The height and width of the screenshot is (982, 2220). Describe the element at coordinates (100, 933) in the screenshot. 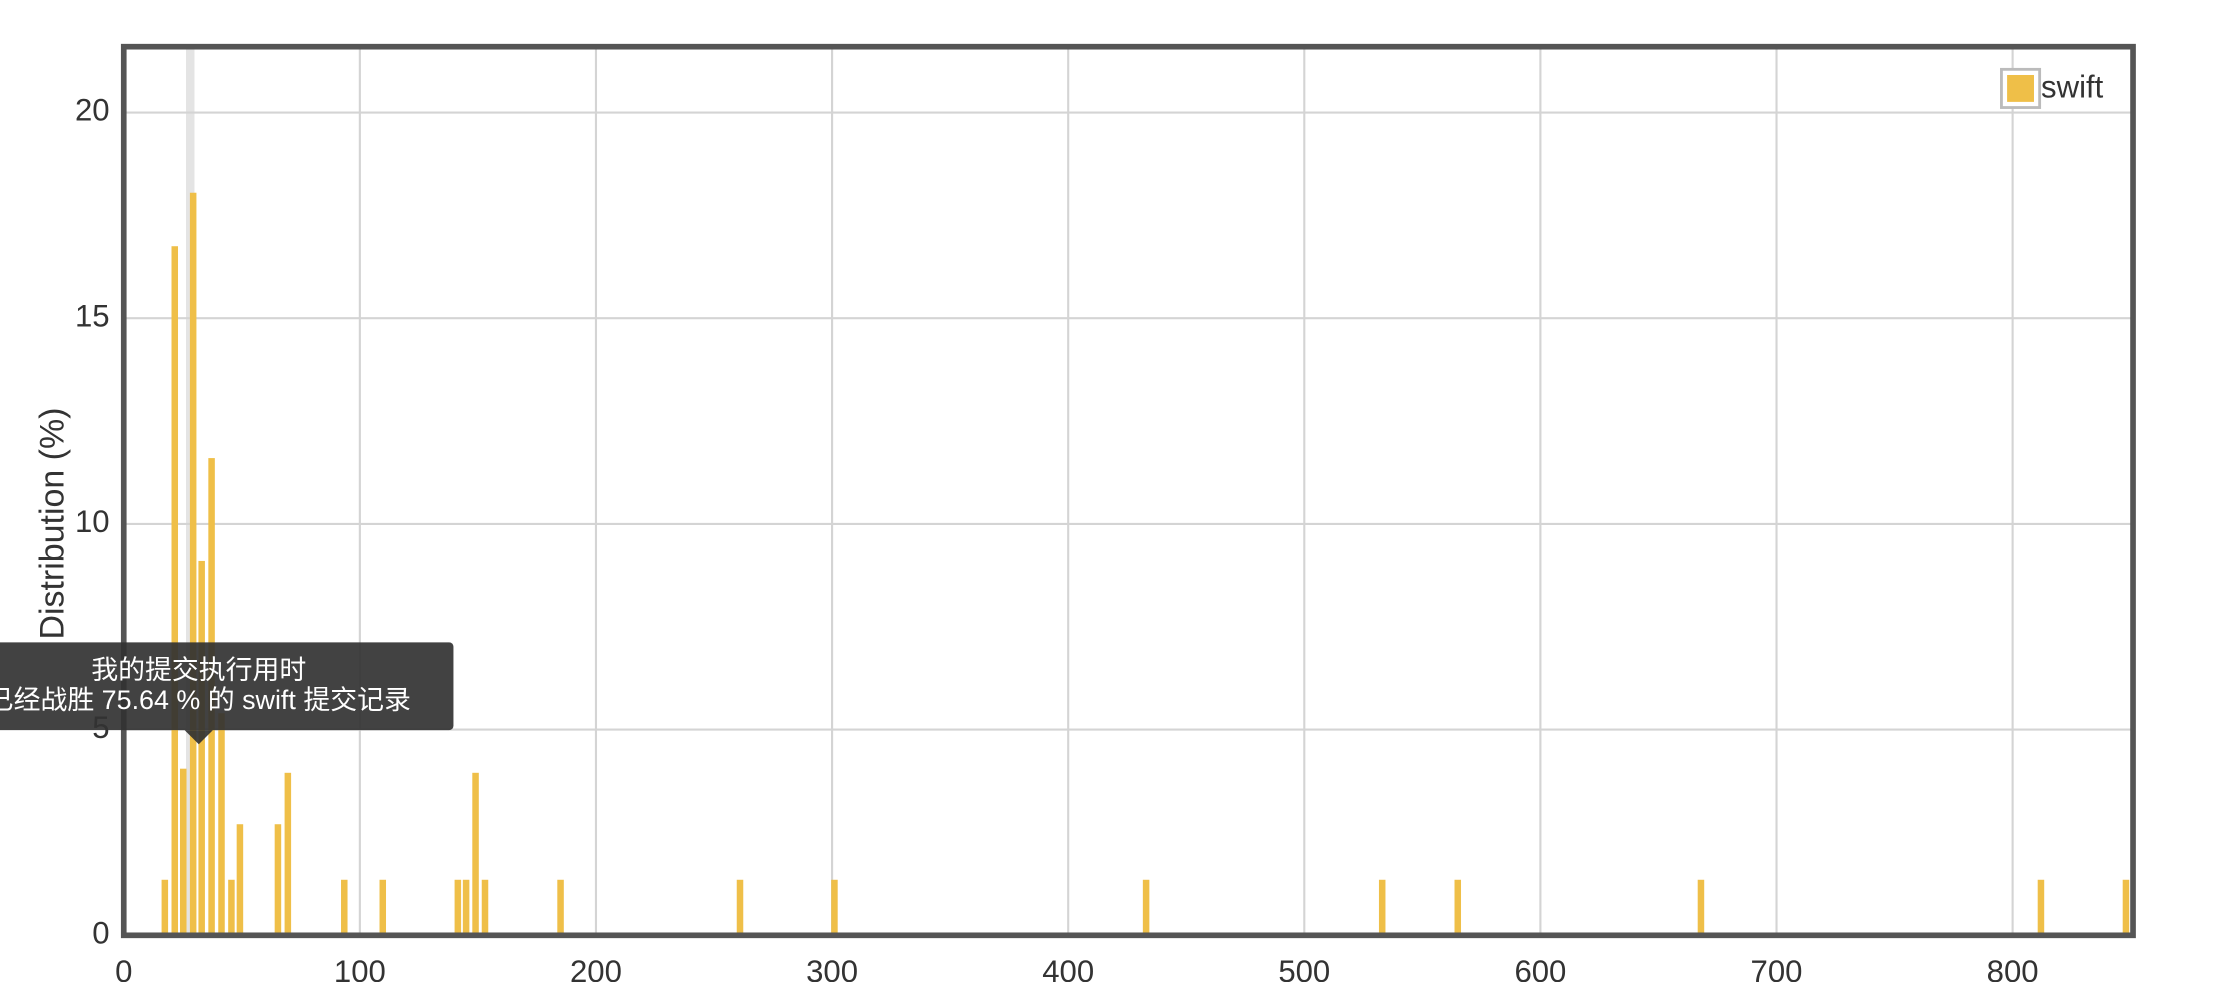

I see `y-tick-label: 0` at that location.